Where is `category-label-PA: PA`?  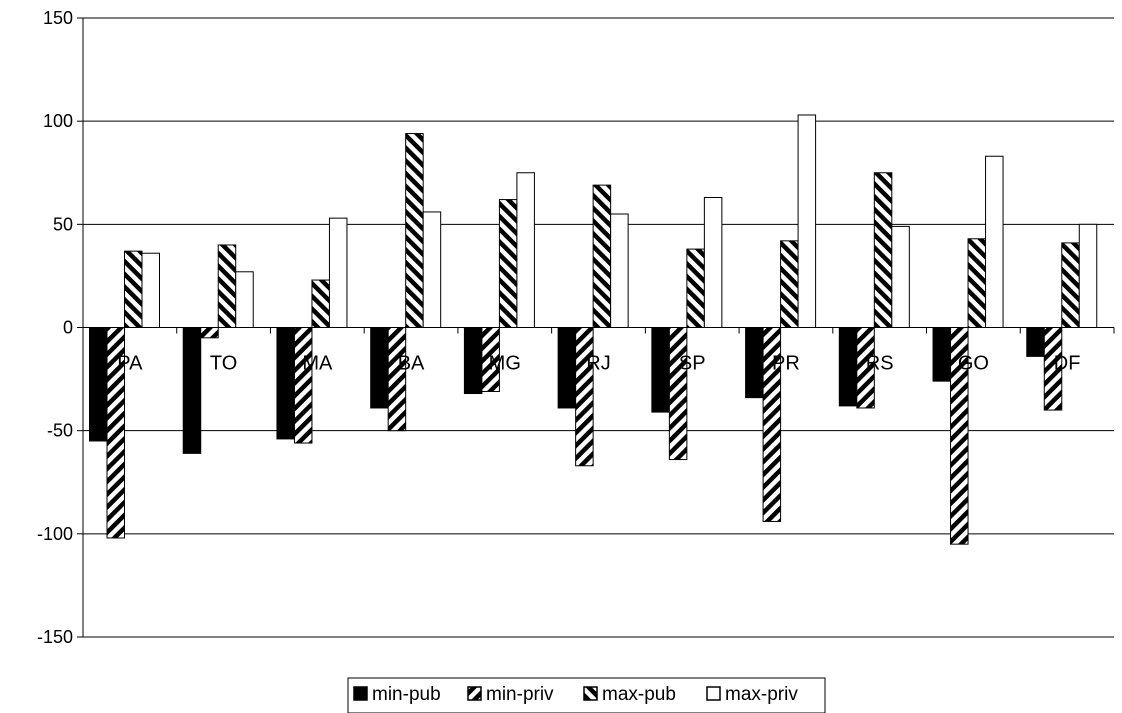 category-label-PA: PA is located at coordinates (130, 364).